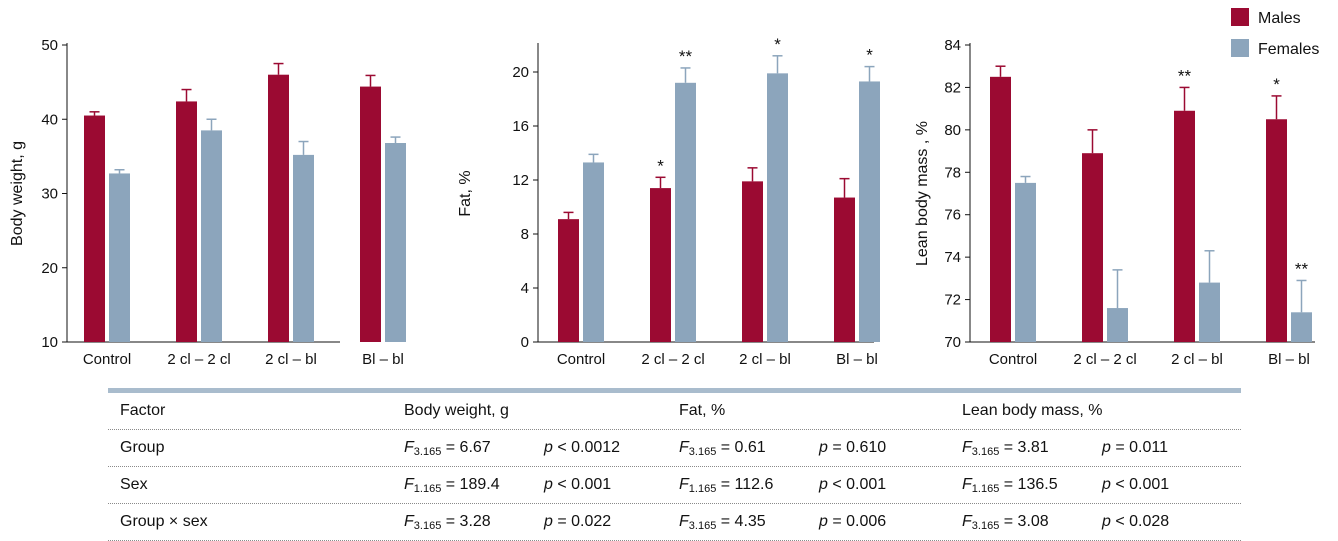  What do you see at coordinates (674, 390) in the screenshot?
I see `table-top-rule` at bounding box center [674, 390].